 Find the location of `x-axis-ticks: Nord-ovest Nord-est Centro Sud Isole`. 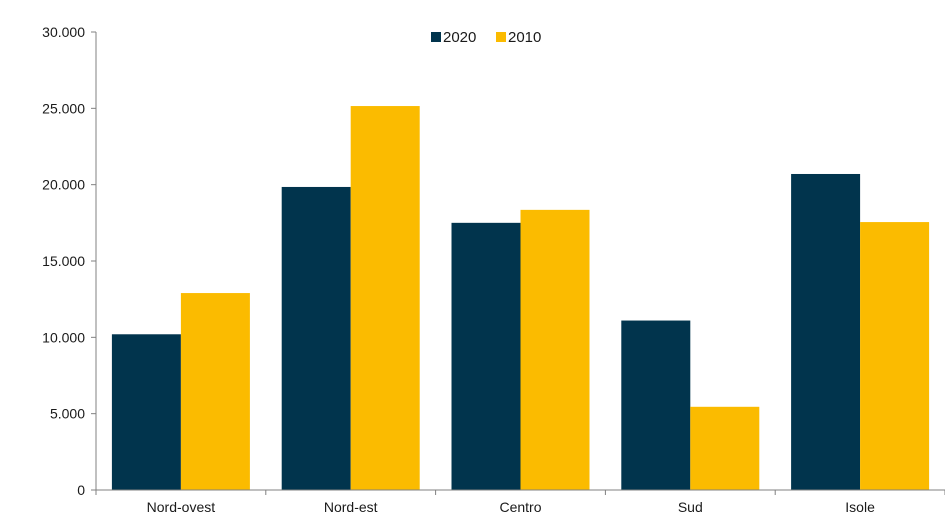

x-axis-ticks: Nord-ovest Nord-est Centro Sud Isole is located at coordinates (520, 502).